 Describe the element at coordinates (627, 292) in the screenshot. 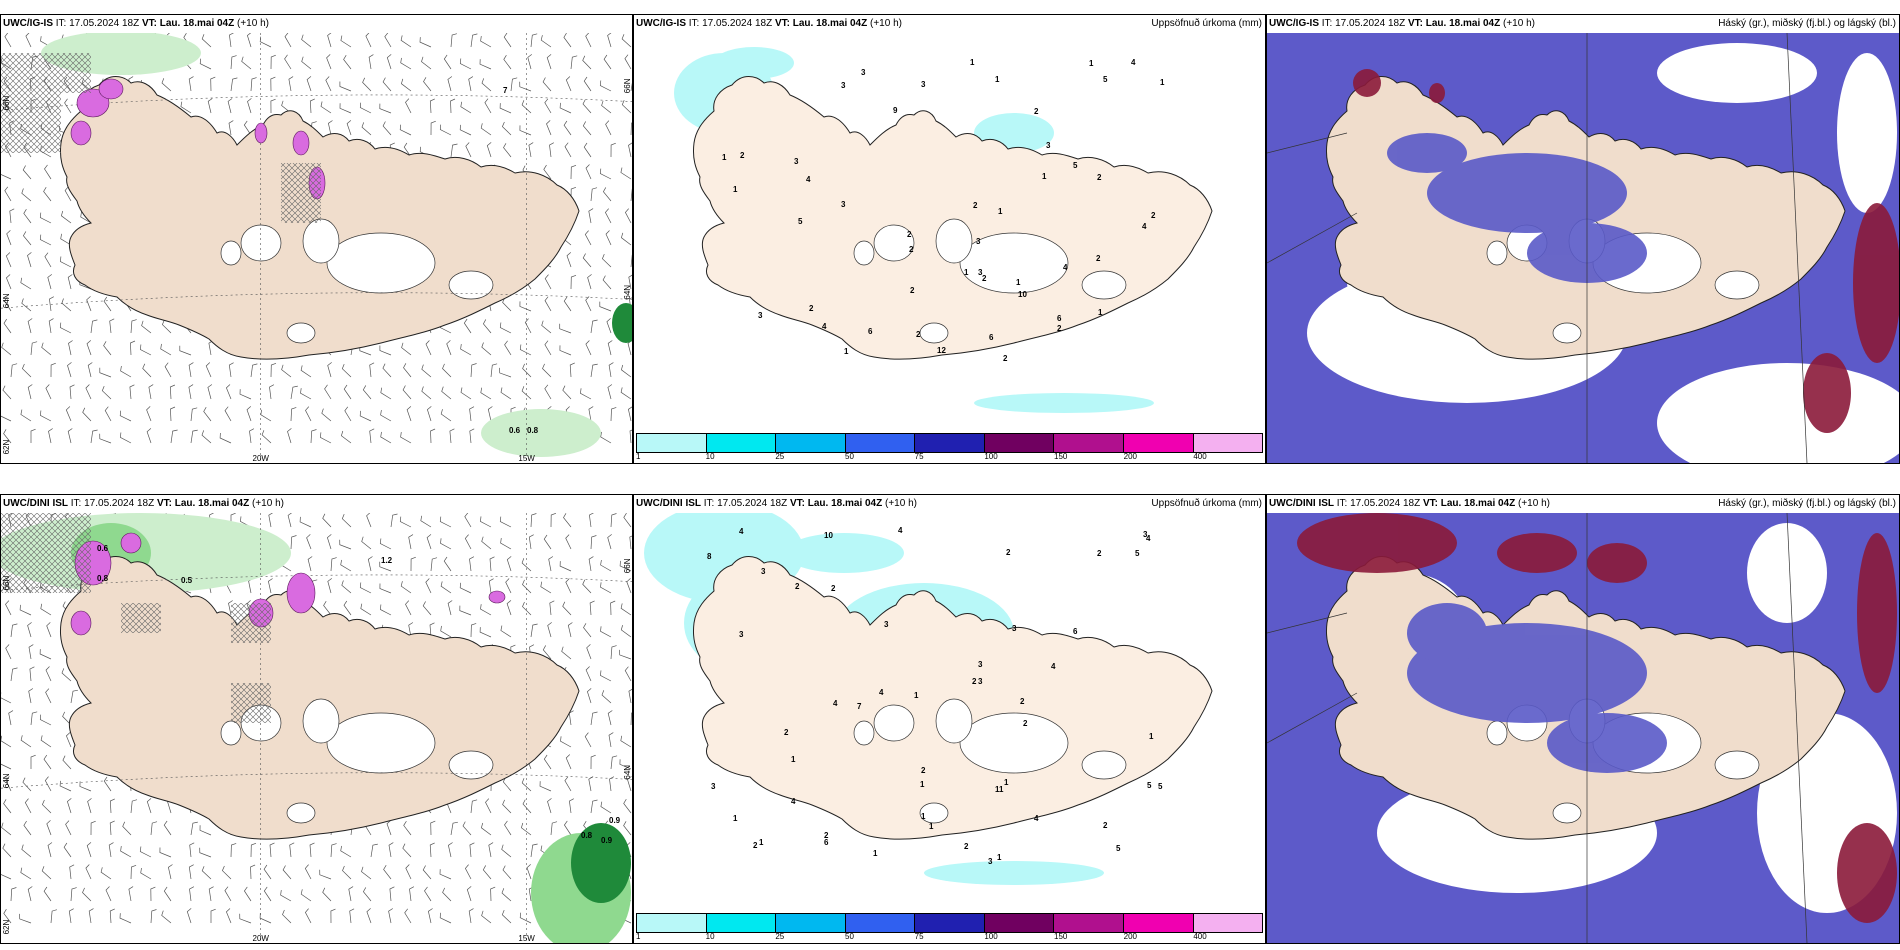

I see `lat-label-64n-right: 64N` at that location.